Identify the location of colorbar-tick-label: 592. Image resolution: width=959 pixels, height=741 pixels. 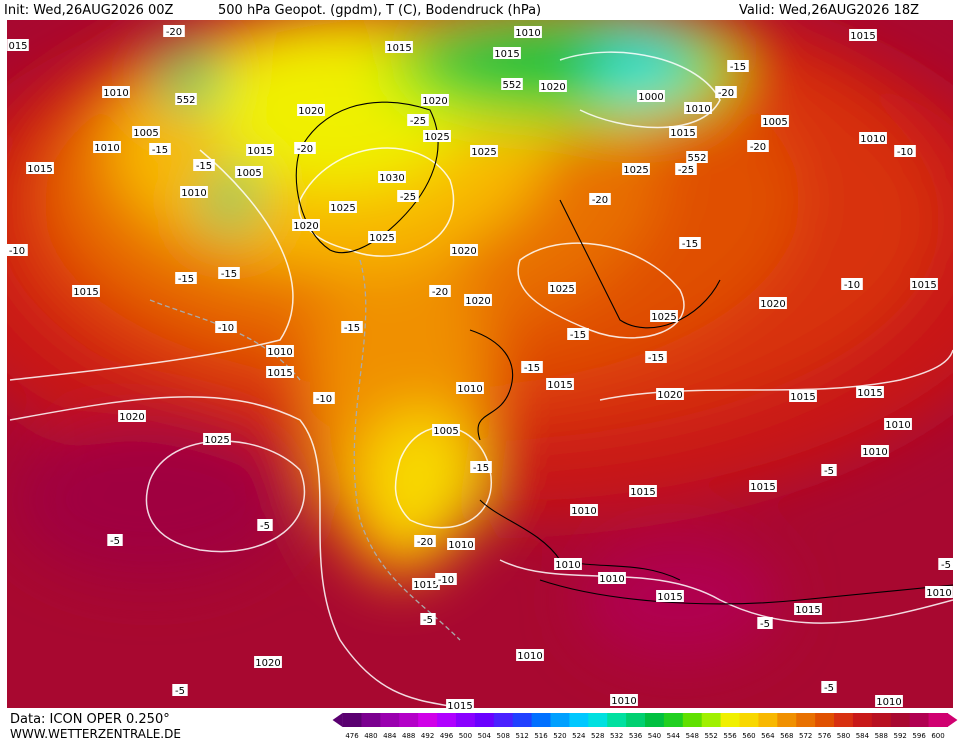
(900, 736).